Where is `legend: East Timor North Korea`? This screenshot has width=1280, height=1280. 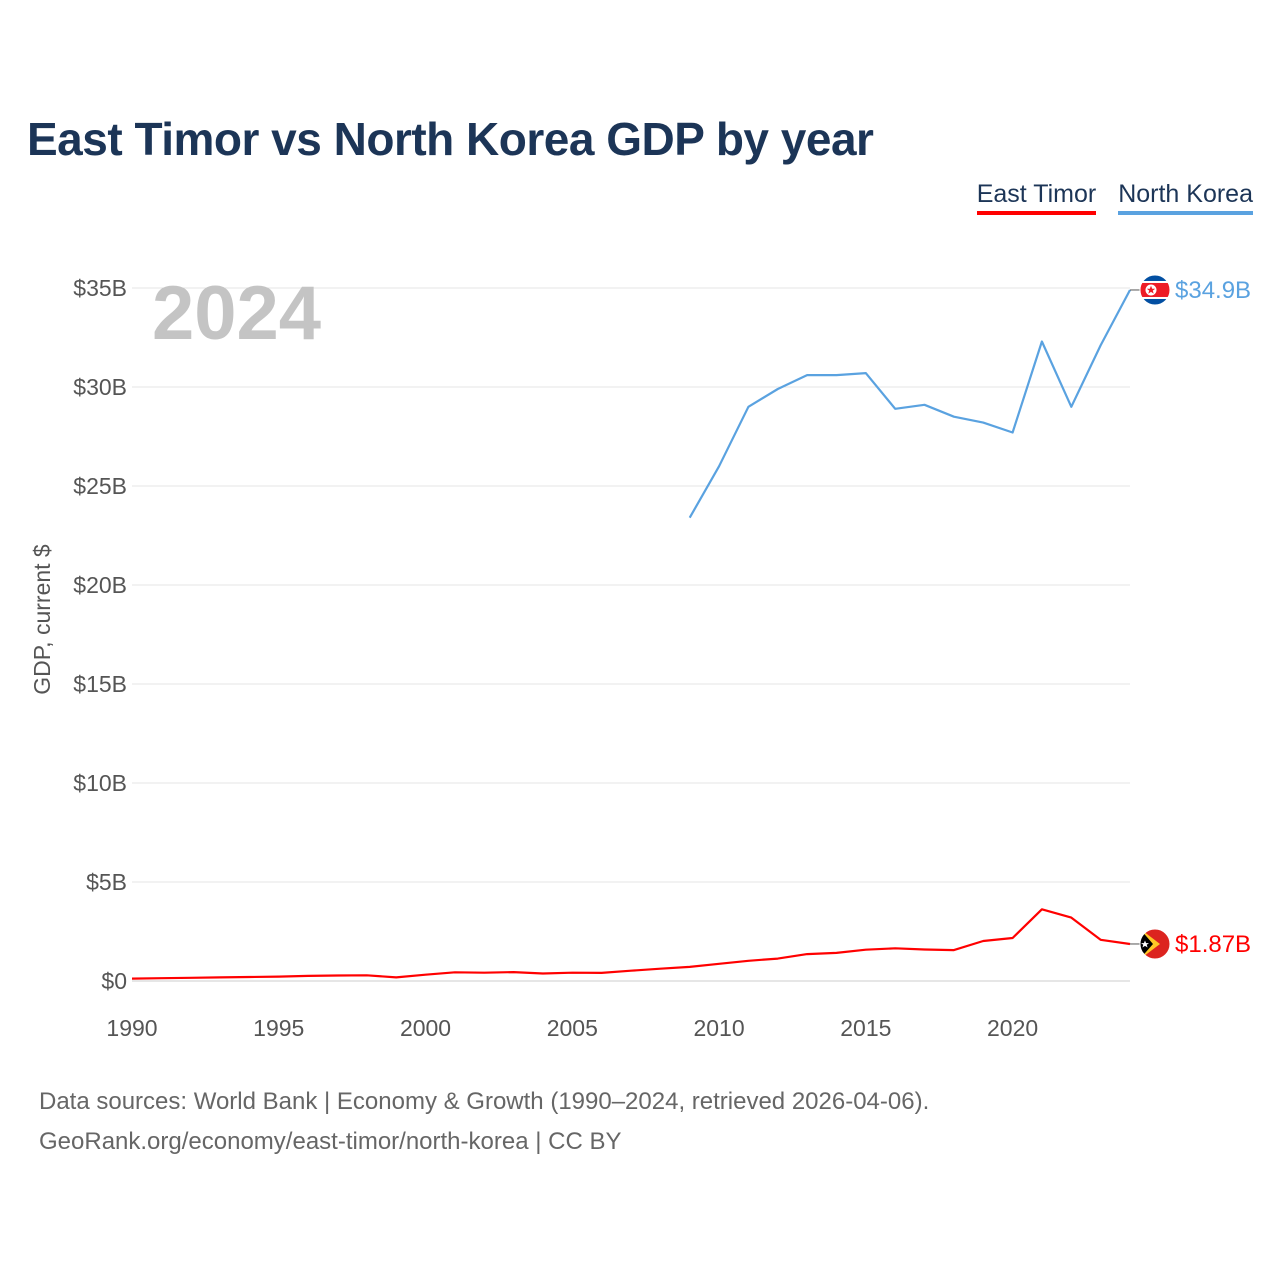
legend: East Timor North Korea is located at coordinates (1114, 197).